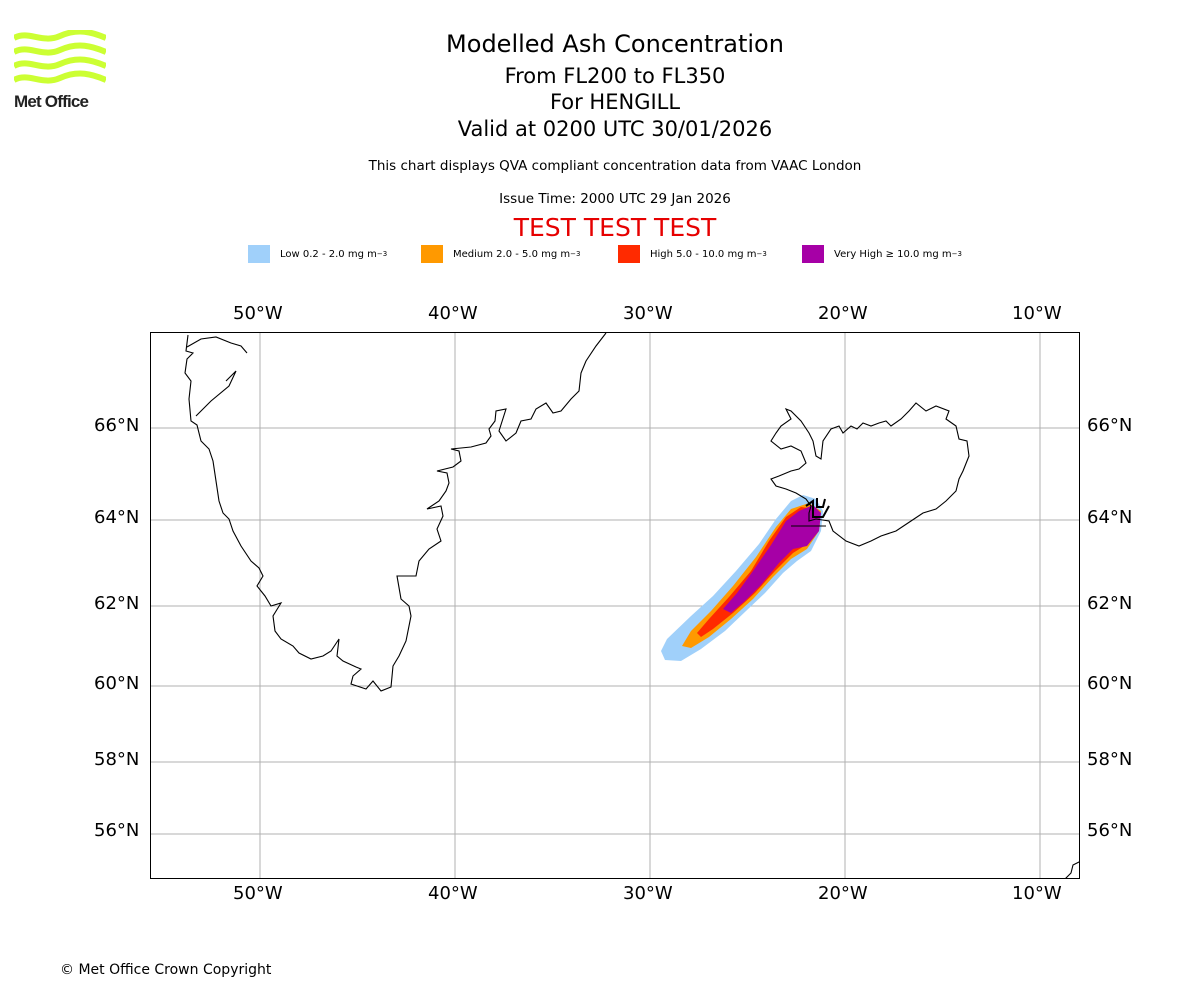  I want to click on chart-title: Modelled Ash Concentration, so click(615, 44).